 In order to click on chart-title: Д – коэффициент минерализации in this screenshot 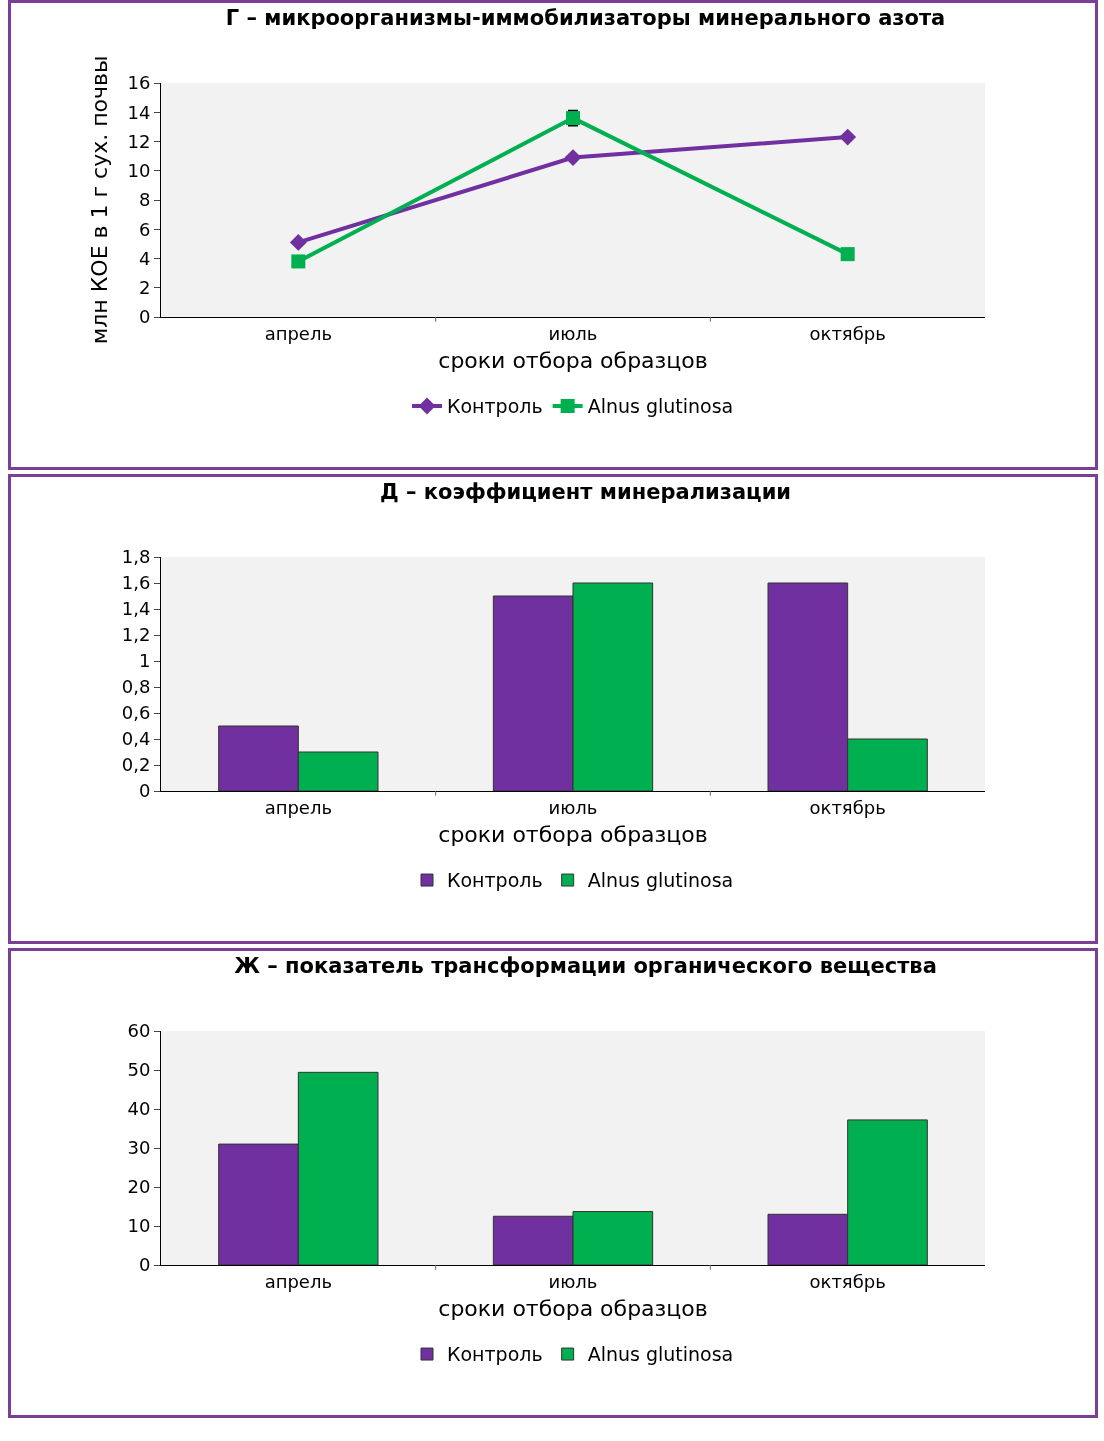, I will do `click(585, 491)`.